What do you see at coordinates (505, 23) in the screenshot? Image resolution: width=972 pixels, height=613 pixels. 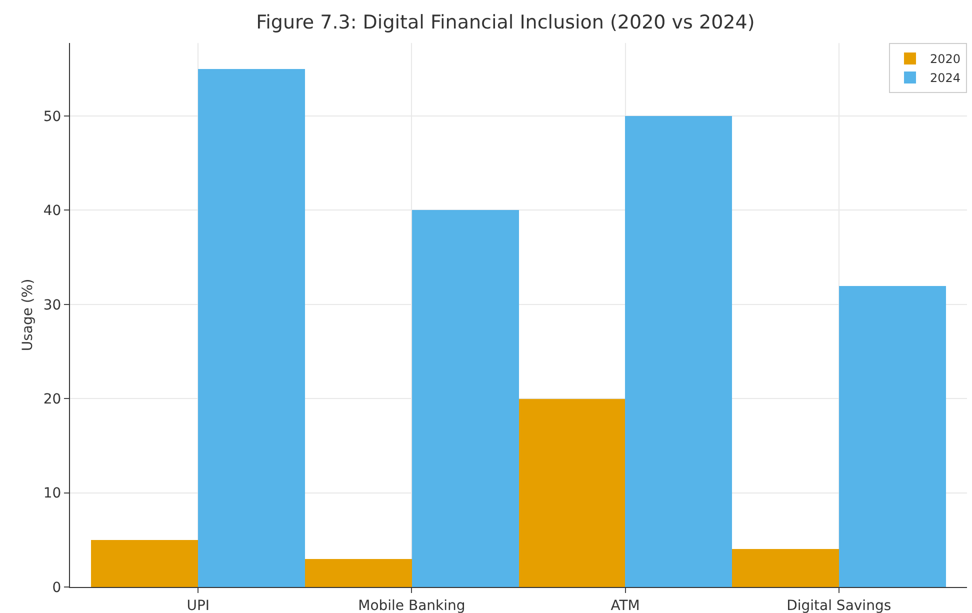 I see `chart-title: Figure 7.3: Digital Financial Inclusion (2020 vs 2024)` at bounding box center [505, 23].